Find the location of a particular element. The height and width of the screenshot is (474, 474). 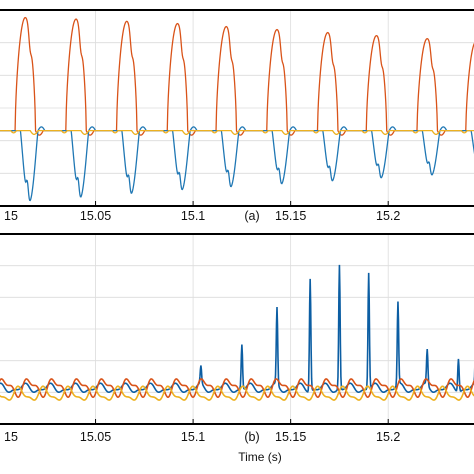

panel-label: (b) is located at coordinates (251, 437).